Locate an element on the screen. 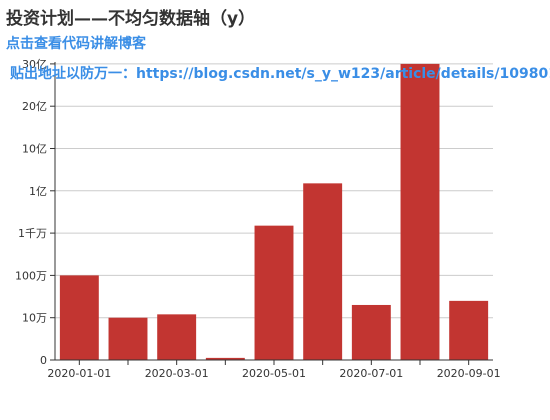  y-tick-label: 30亿 is located at coordinates (34, 64).